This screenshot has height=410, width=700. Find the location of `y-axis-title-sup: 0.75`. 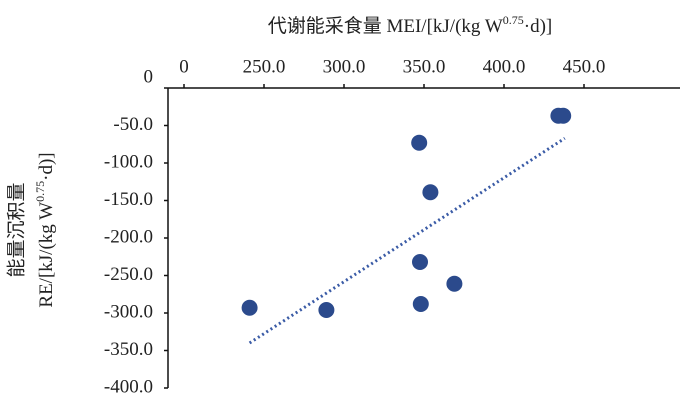

y-axis-title-sup: 0.75 is located at coordinates (40, 191).